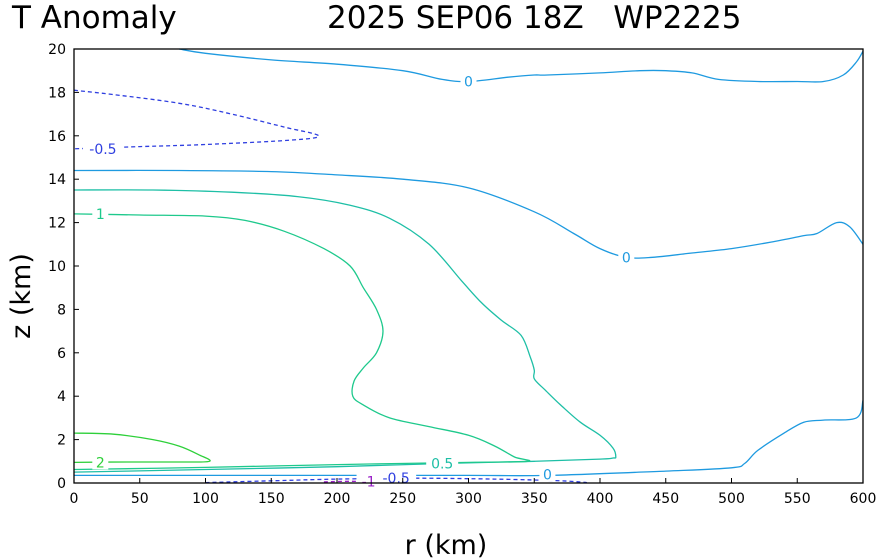 Image resolution: width=879 pixels, height=559 pixels. Describe the element at coordinates (21, 296) in the screenshot. I see `y-axis-label: z (km)` at that location.